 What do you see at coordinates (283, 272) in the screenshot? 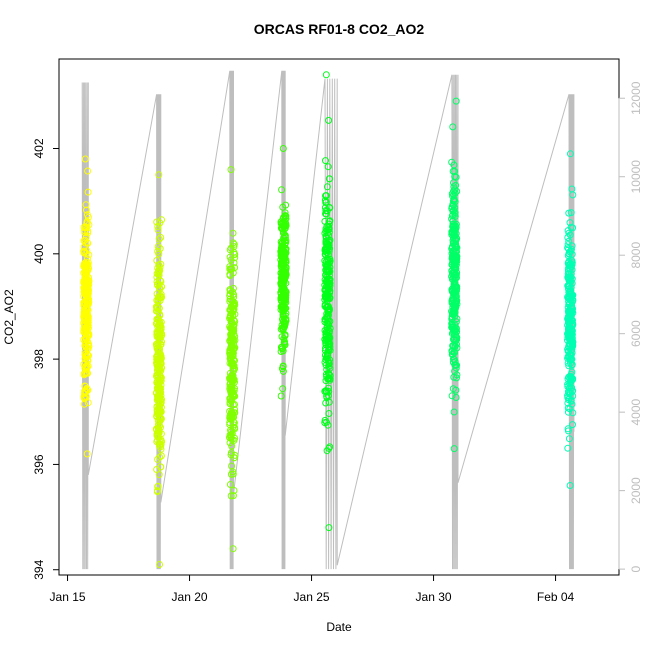
I see `flight-series-rf04` at bounding box center [283, 272].